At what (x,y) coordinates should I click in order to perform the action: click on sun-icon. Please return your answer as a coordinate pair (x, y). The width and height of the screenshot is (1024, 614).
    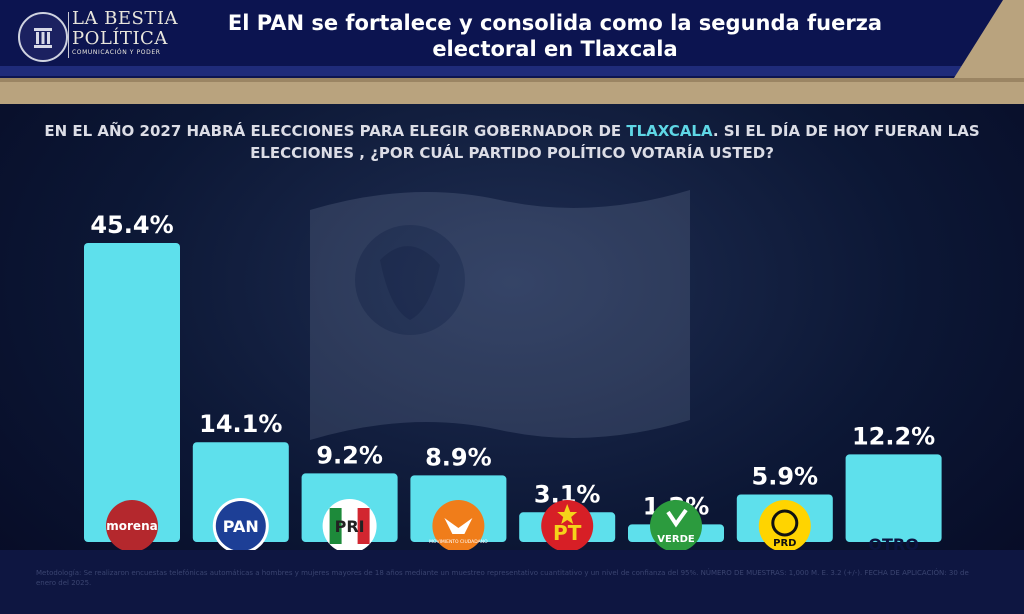
    Looking at the image, I should click on (785, 523).